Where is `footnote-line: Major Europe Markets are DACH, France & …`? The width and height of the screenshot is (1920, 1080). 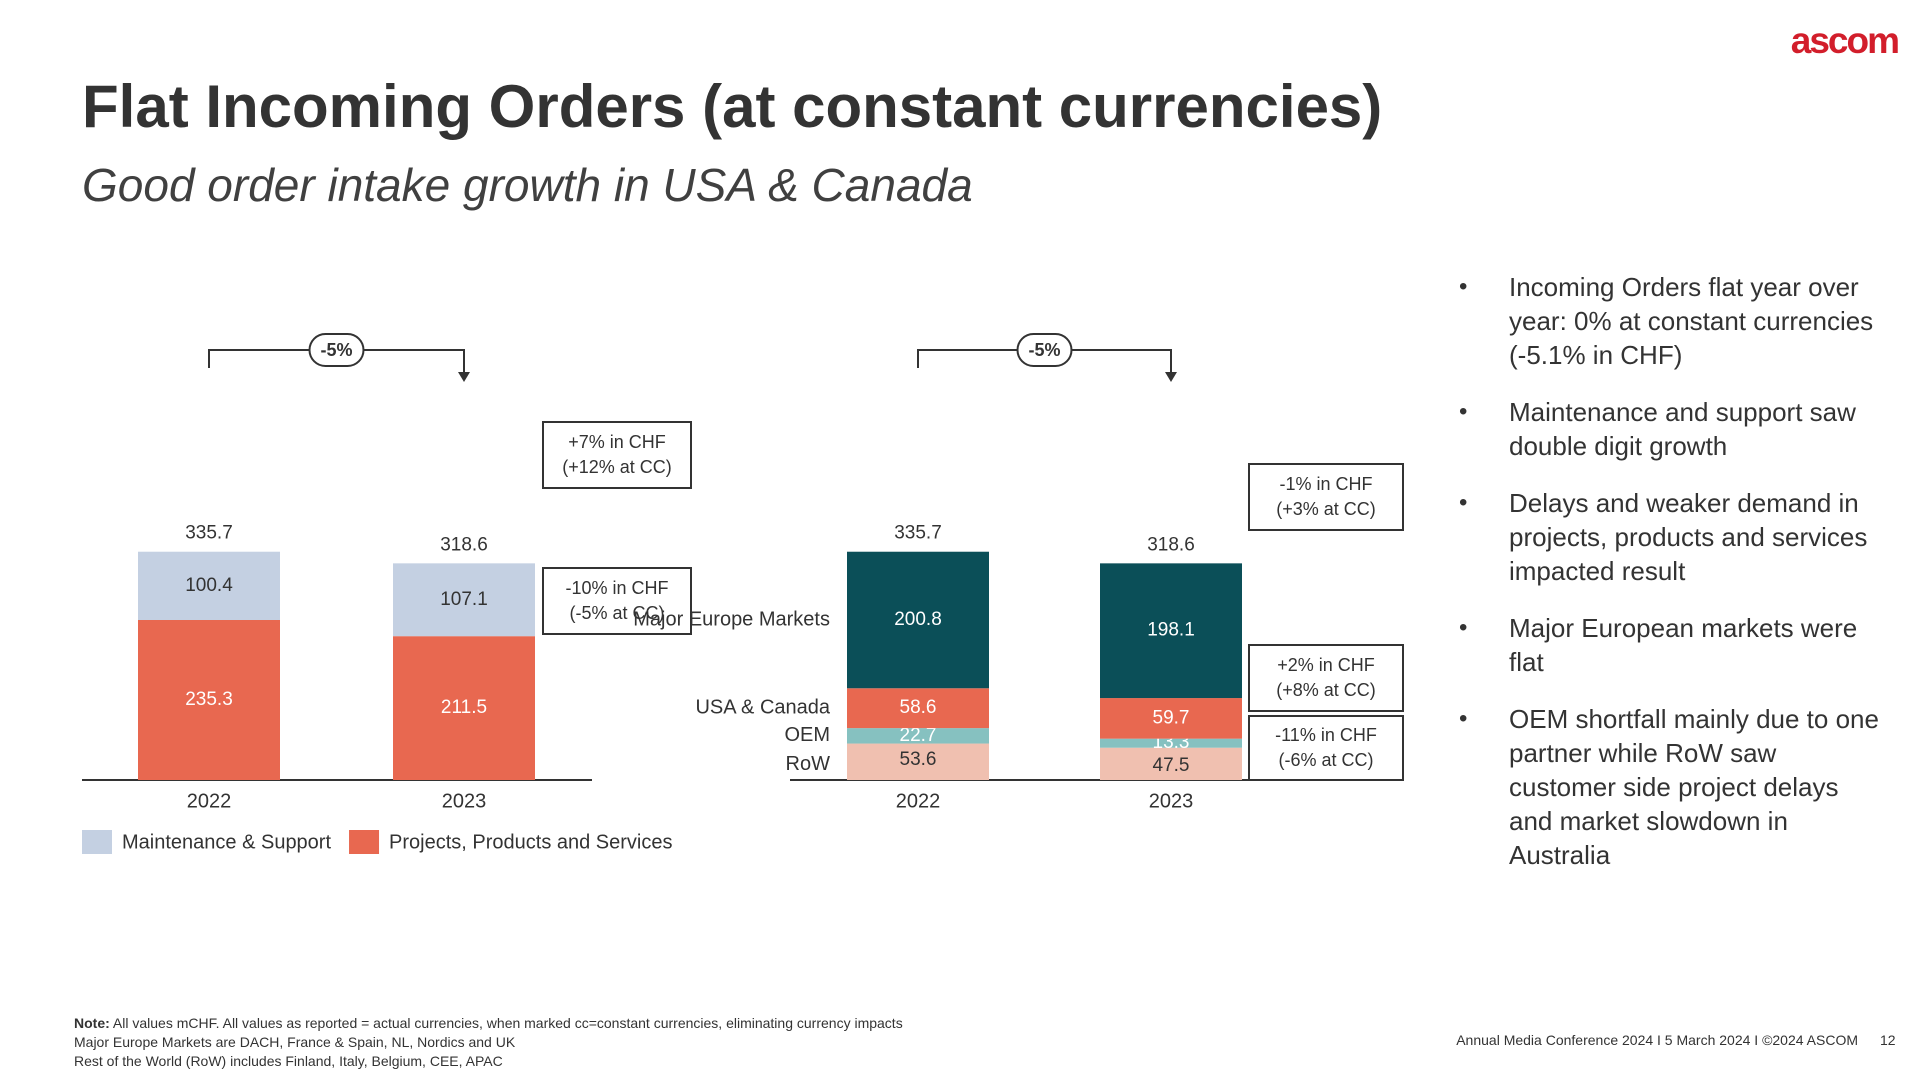 footnote-line: Major Europe Markets are DACH, France & … is located at coordinates (295, 1042).